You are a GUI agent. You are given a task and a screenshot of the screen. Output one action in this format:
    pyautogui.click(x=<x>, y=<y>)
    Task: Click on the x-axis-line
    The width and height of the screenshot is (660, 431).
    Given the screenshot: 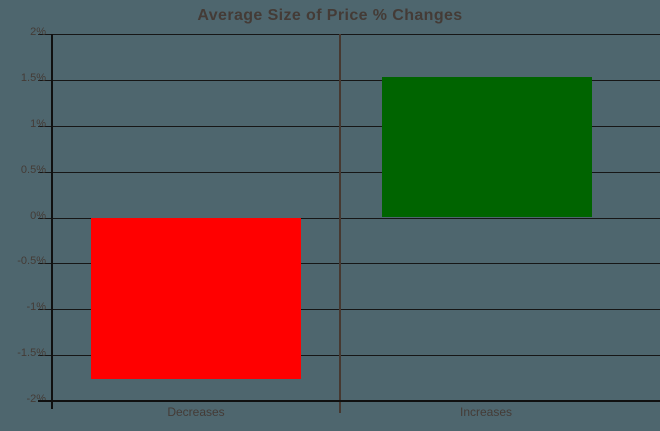 What is the action you would take?
    pyautogui.click(x=349, y=401)
    